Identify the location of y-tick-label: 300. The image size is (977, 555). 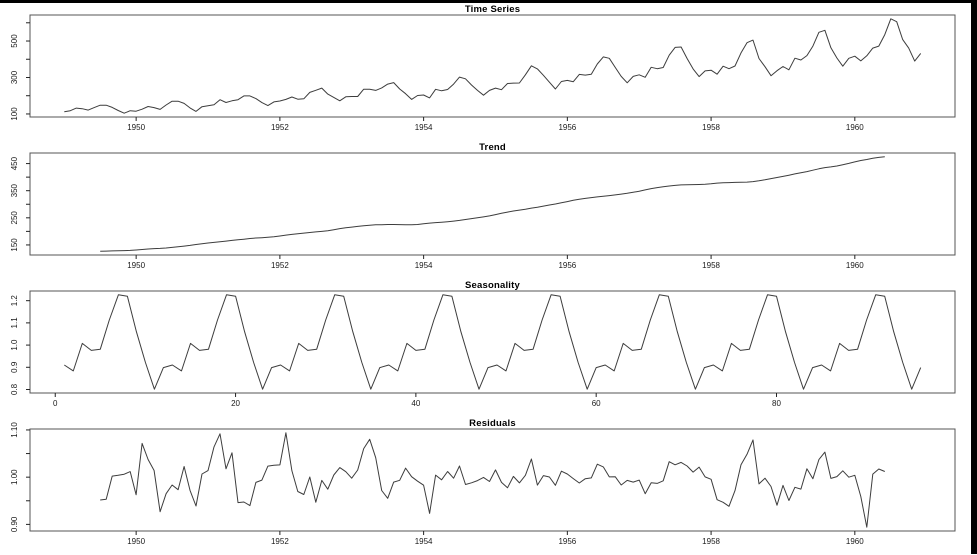
(14, 77).